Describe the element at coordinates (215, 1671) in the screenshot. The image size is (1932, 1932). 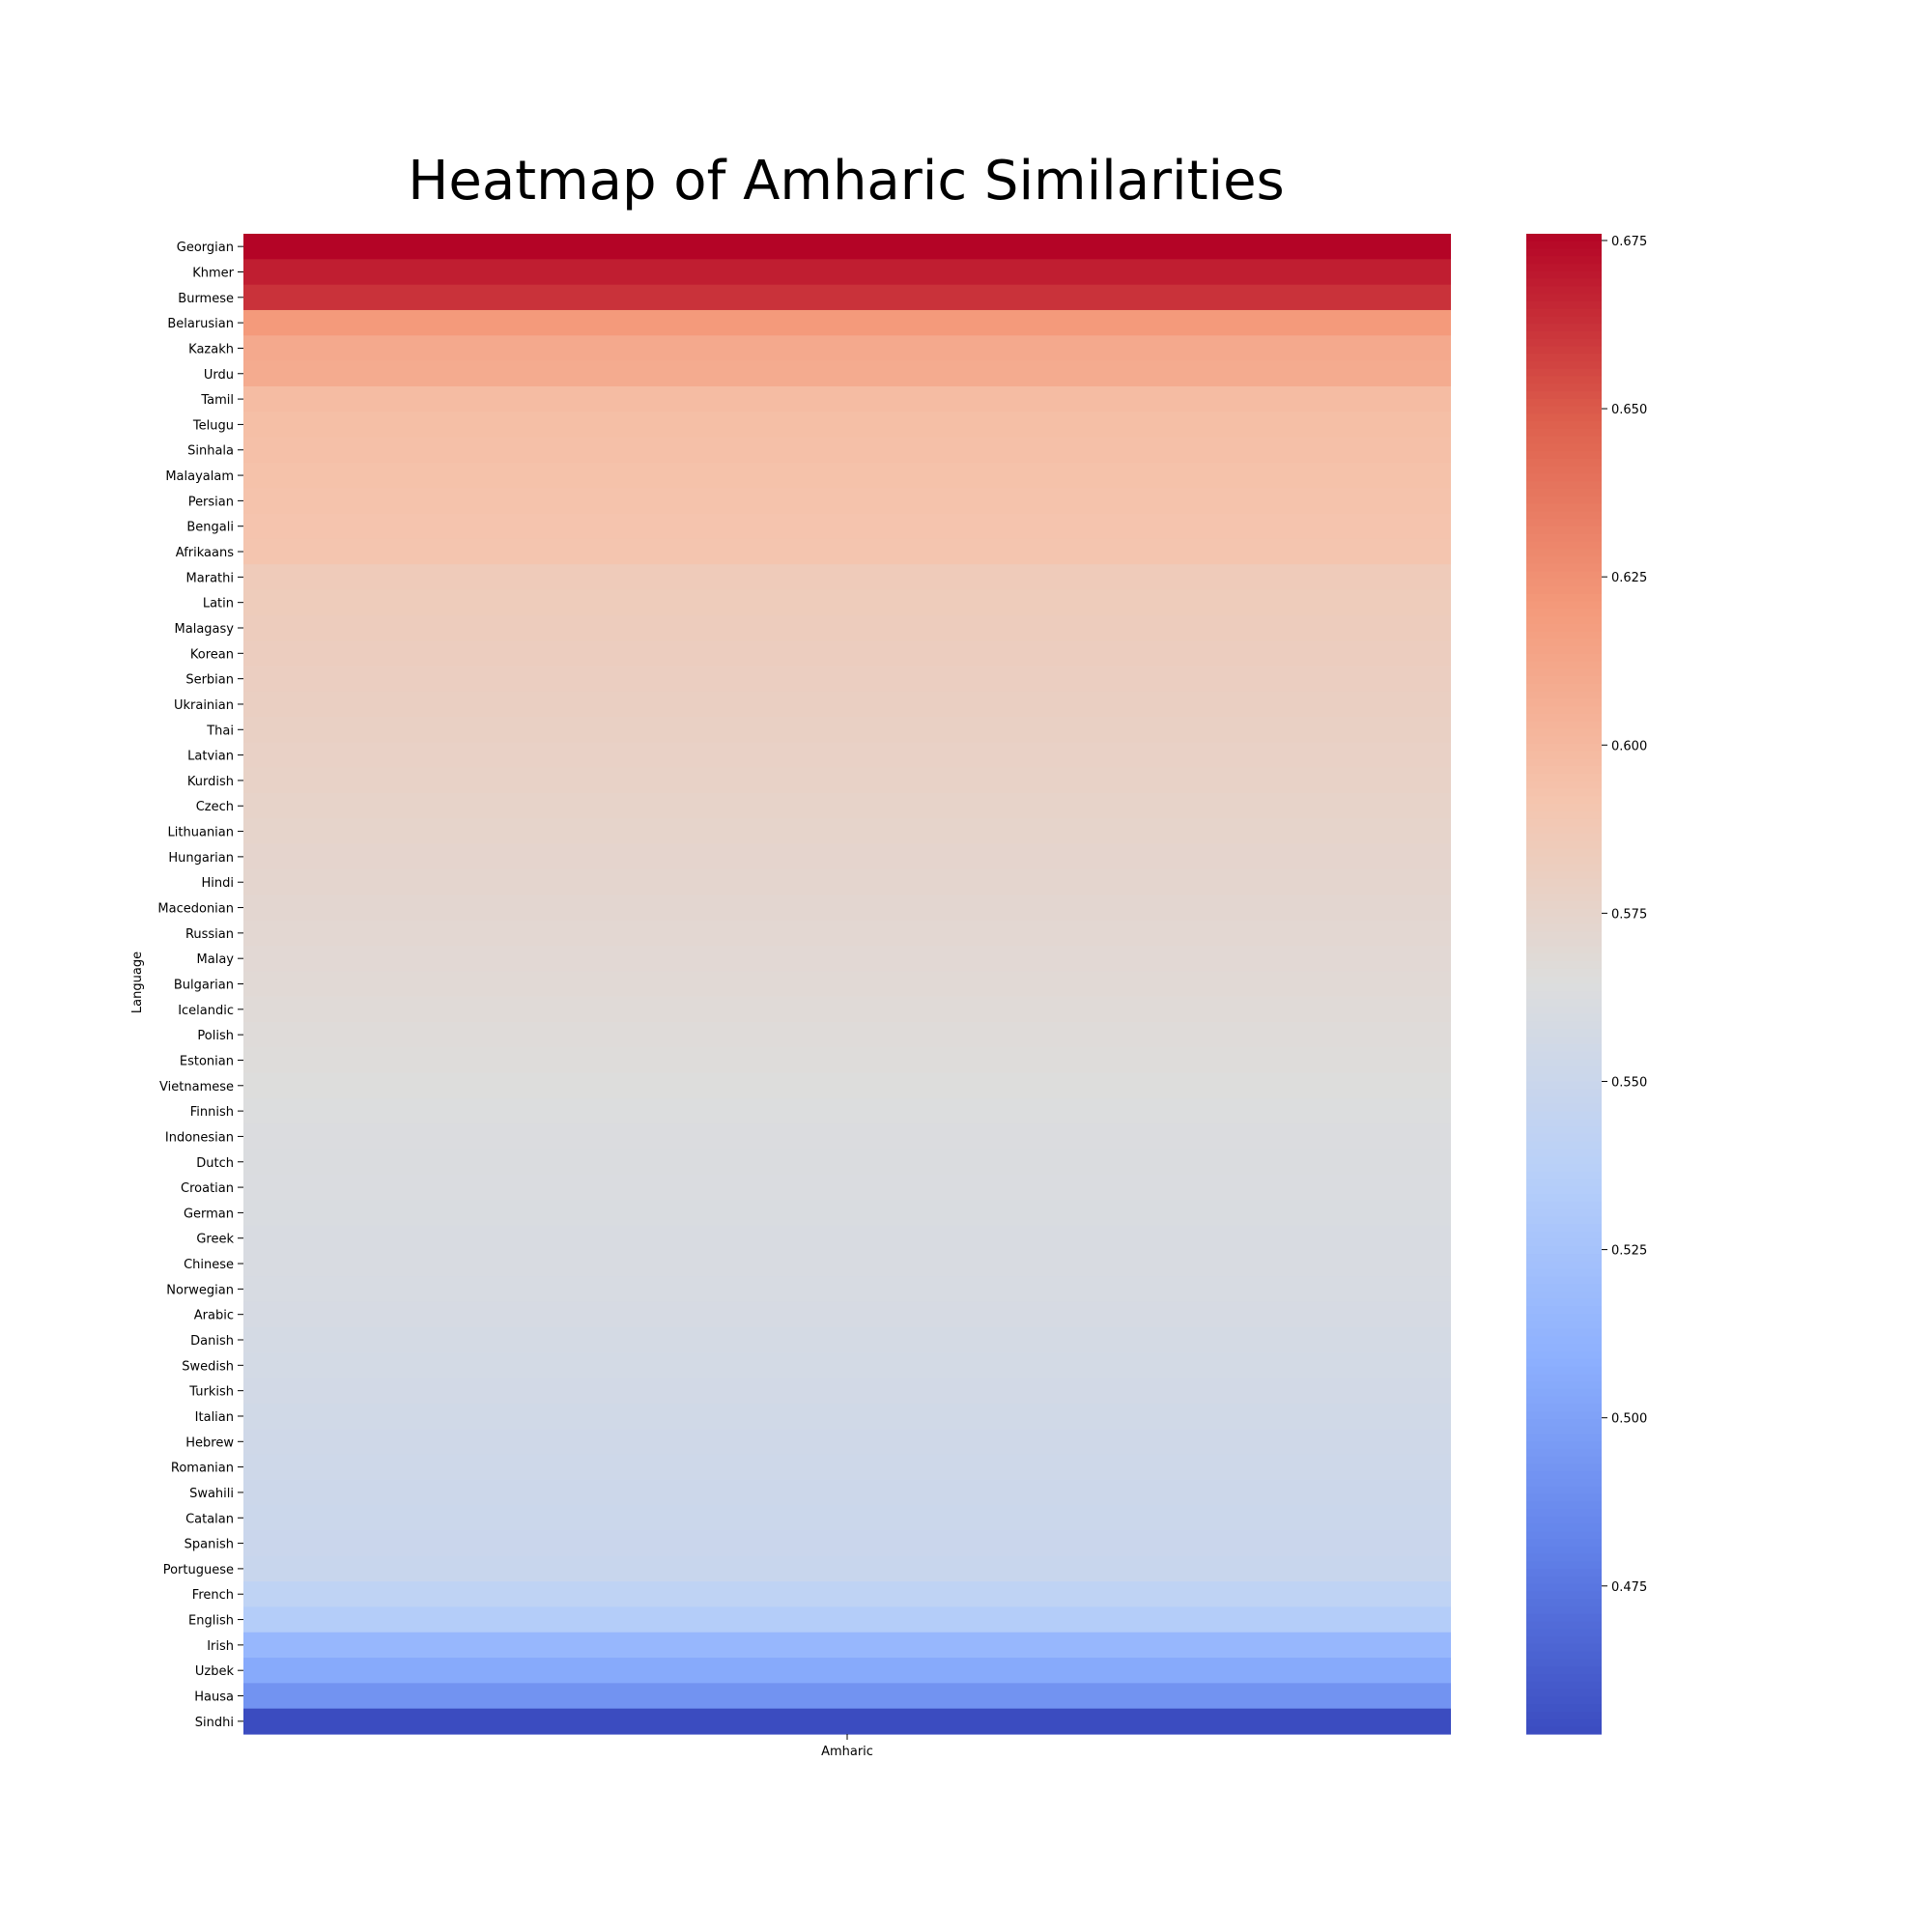
I see `y-tick-label: Uzbek` at that location.